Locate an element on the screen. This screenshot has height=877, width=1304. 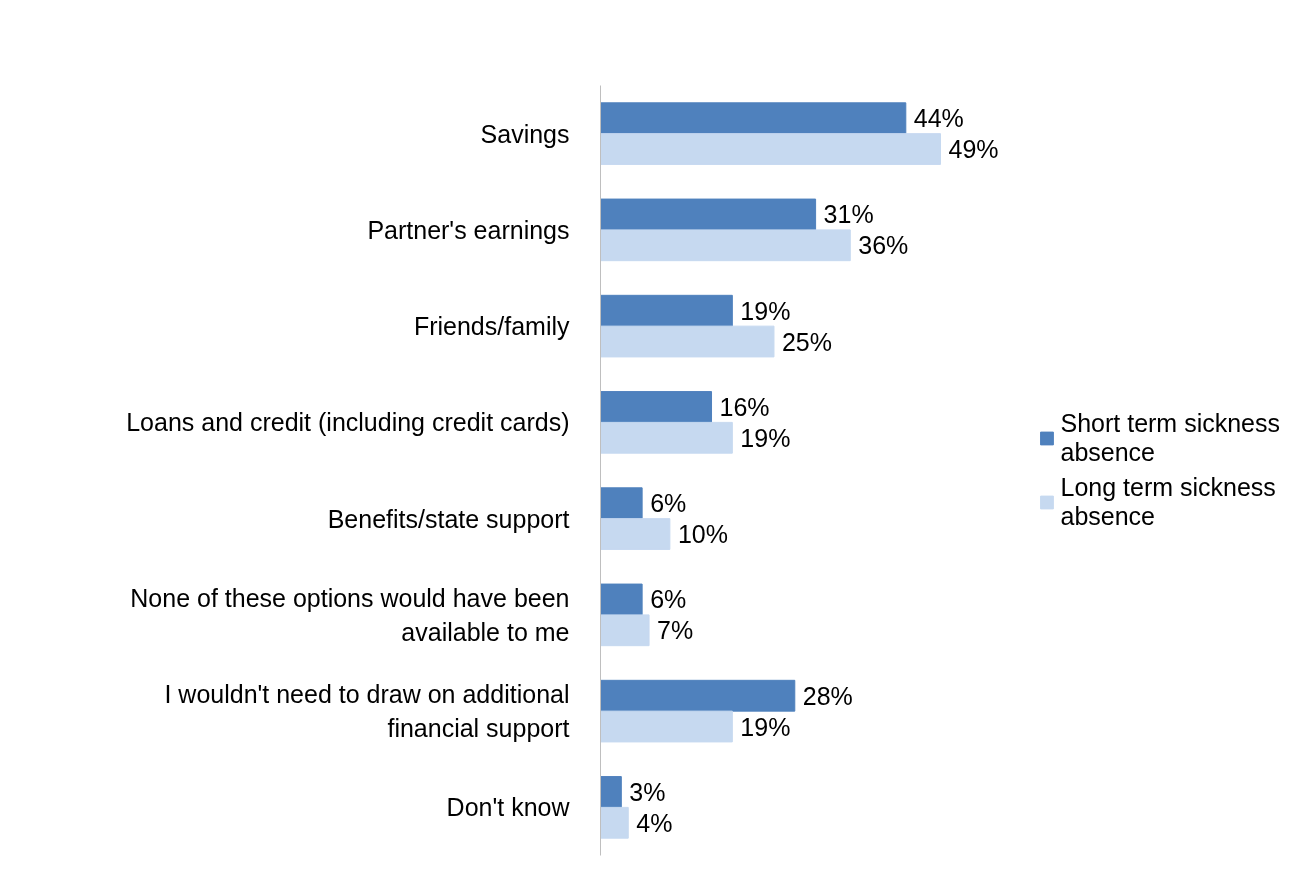
data-label: 7% is located at coordinates (675, 630).